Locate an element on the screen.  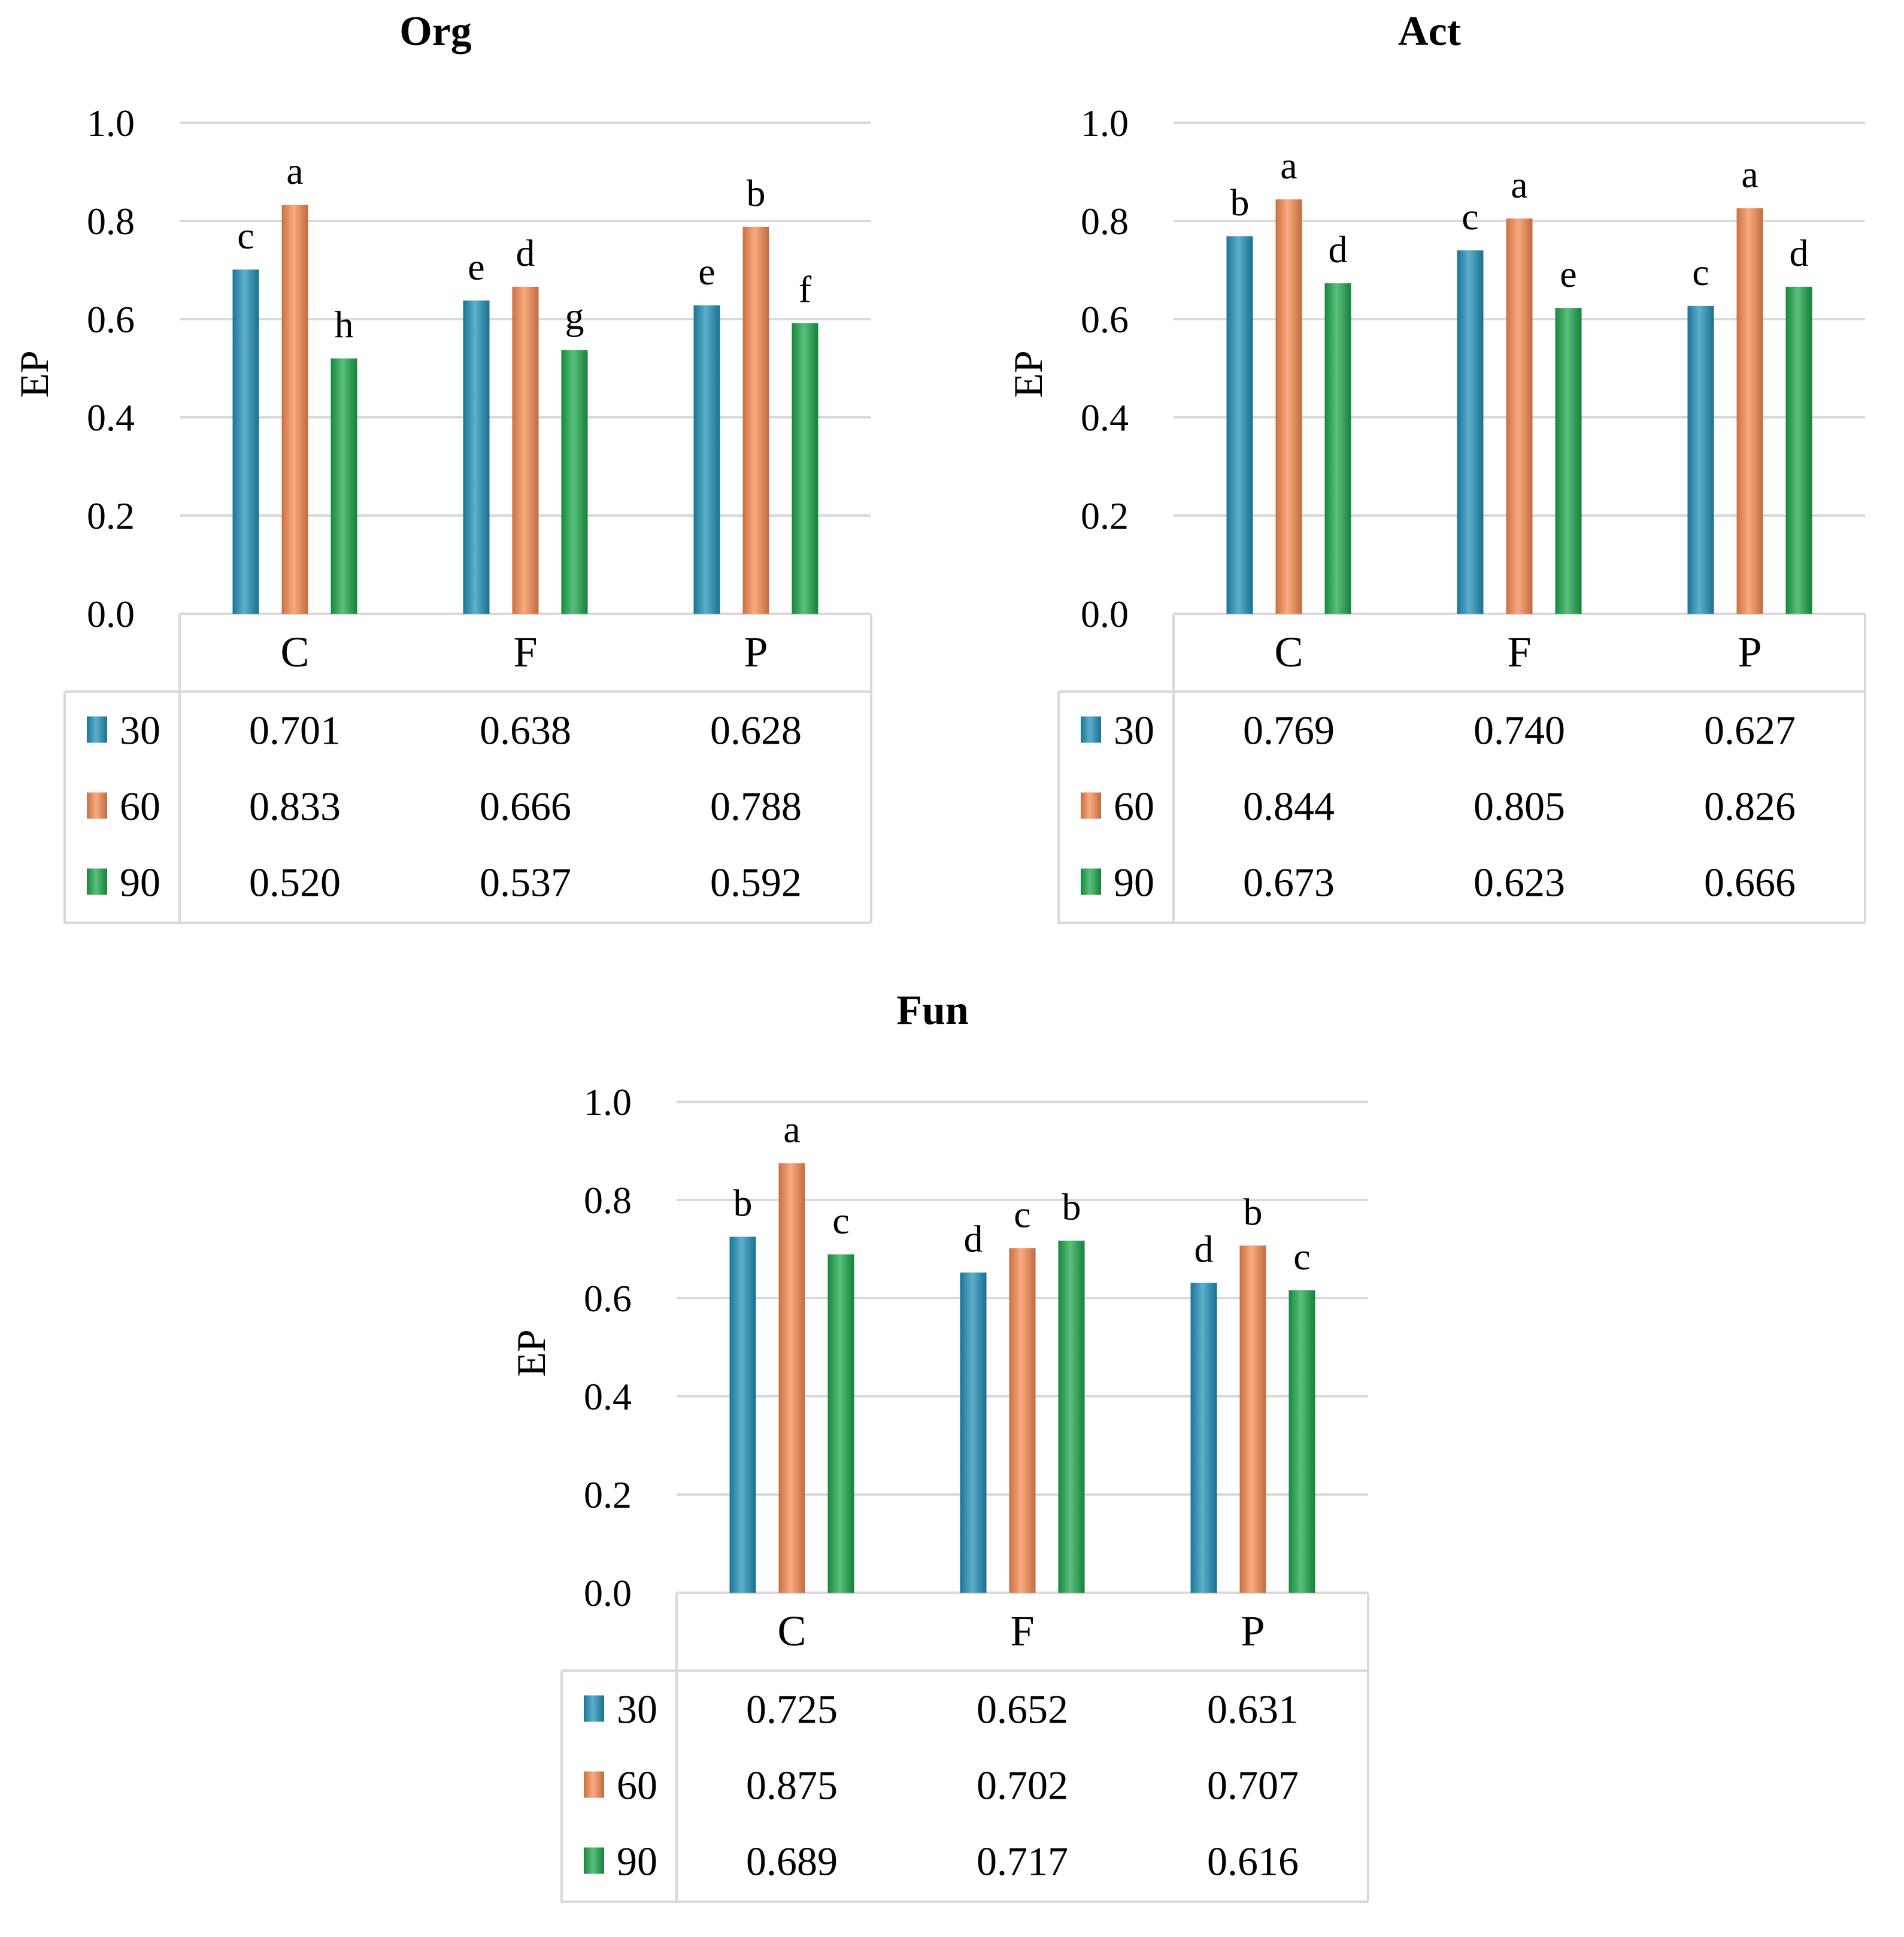
data-table-cell: 0.701 is located at coordinates (295, 730).